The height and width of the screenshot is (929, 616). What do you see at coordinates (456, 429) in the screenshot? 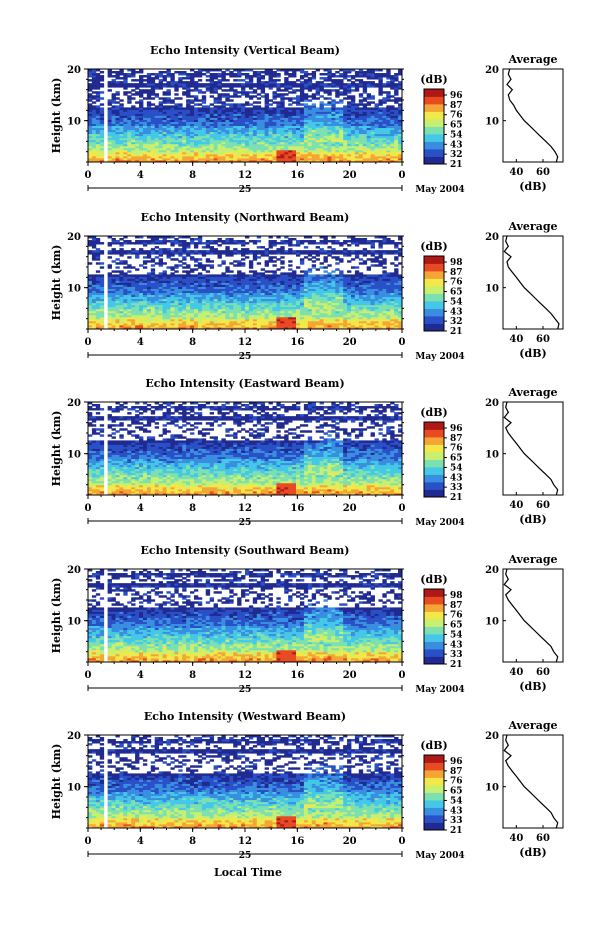
I see `colorbar-tick-label: 96` at bounding box center [456, 429].